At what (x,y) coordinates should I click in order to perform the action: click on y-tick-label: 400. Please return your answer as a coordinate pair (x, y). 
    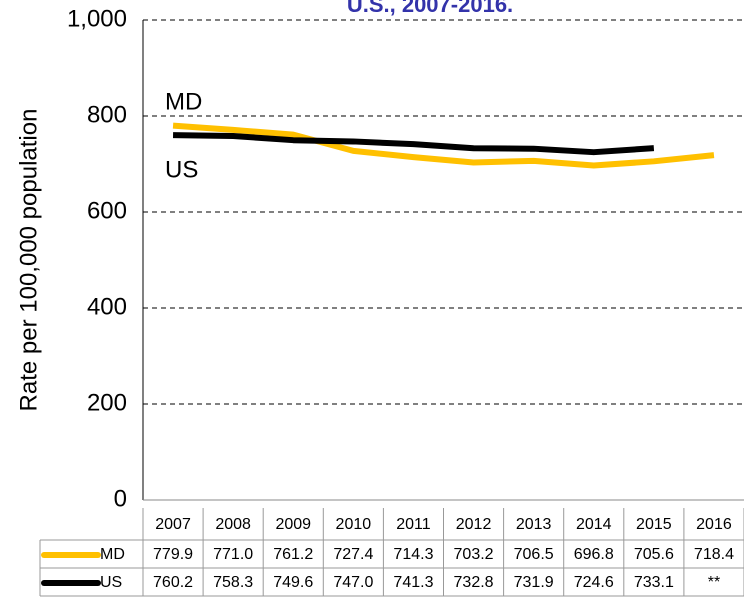
    Looking at the image, I should click on (107, 306).